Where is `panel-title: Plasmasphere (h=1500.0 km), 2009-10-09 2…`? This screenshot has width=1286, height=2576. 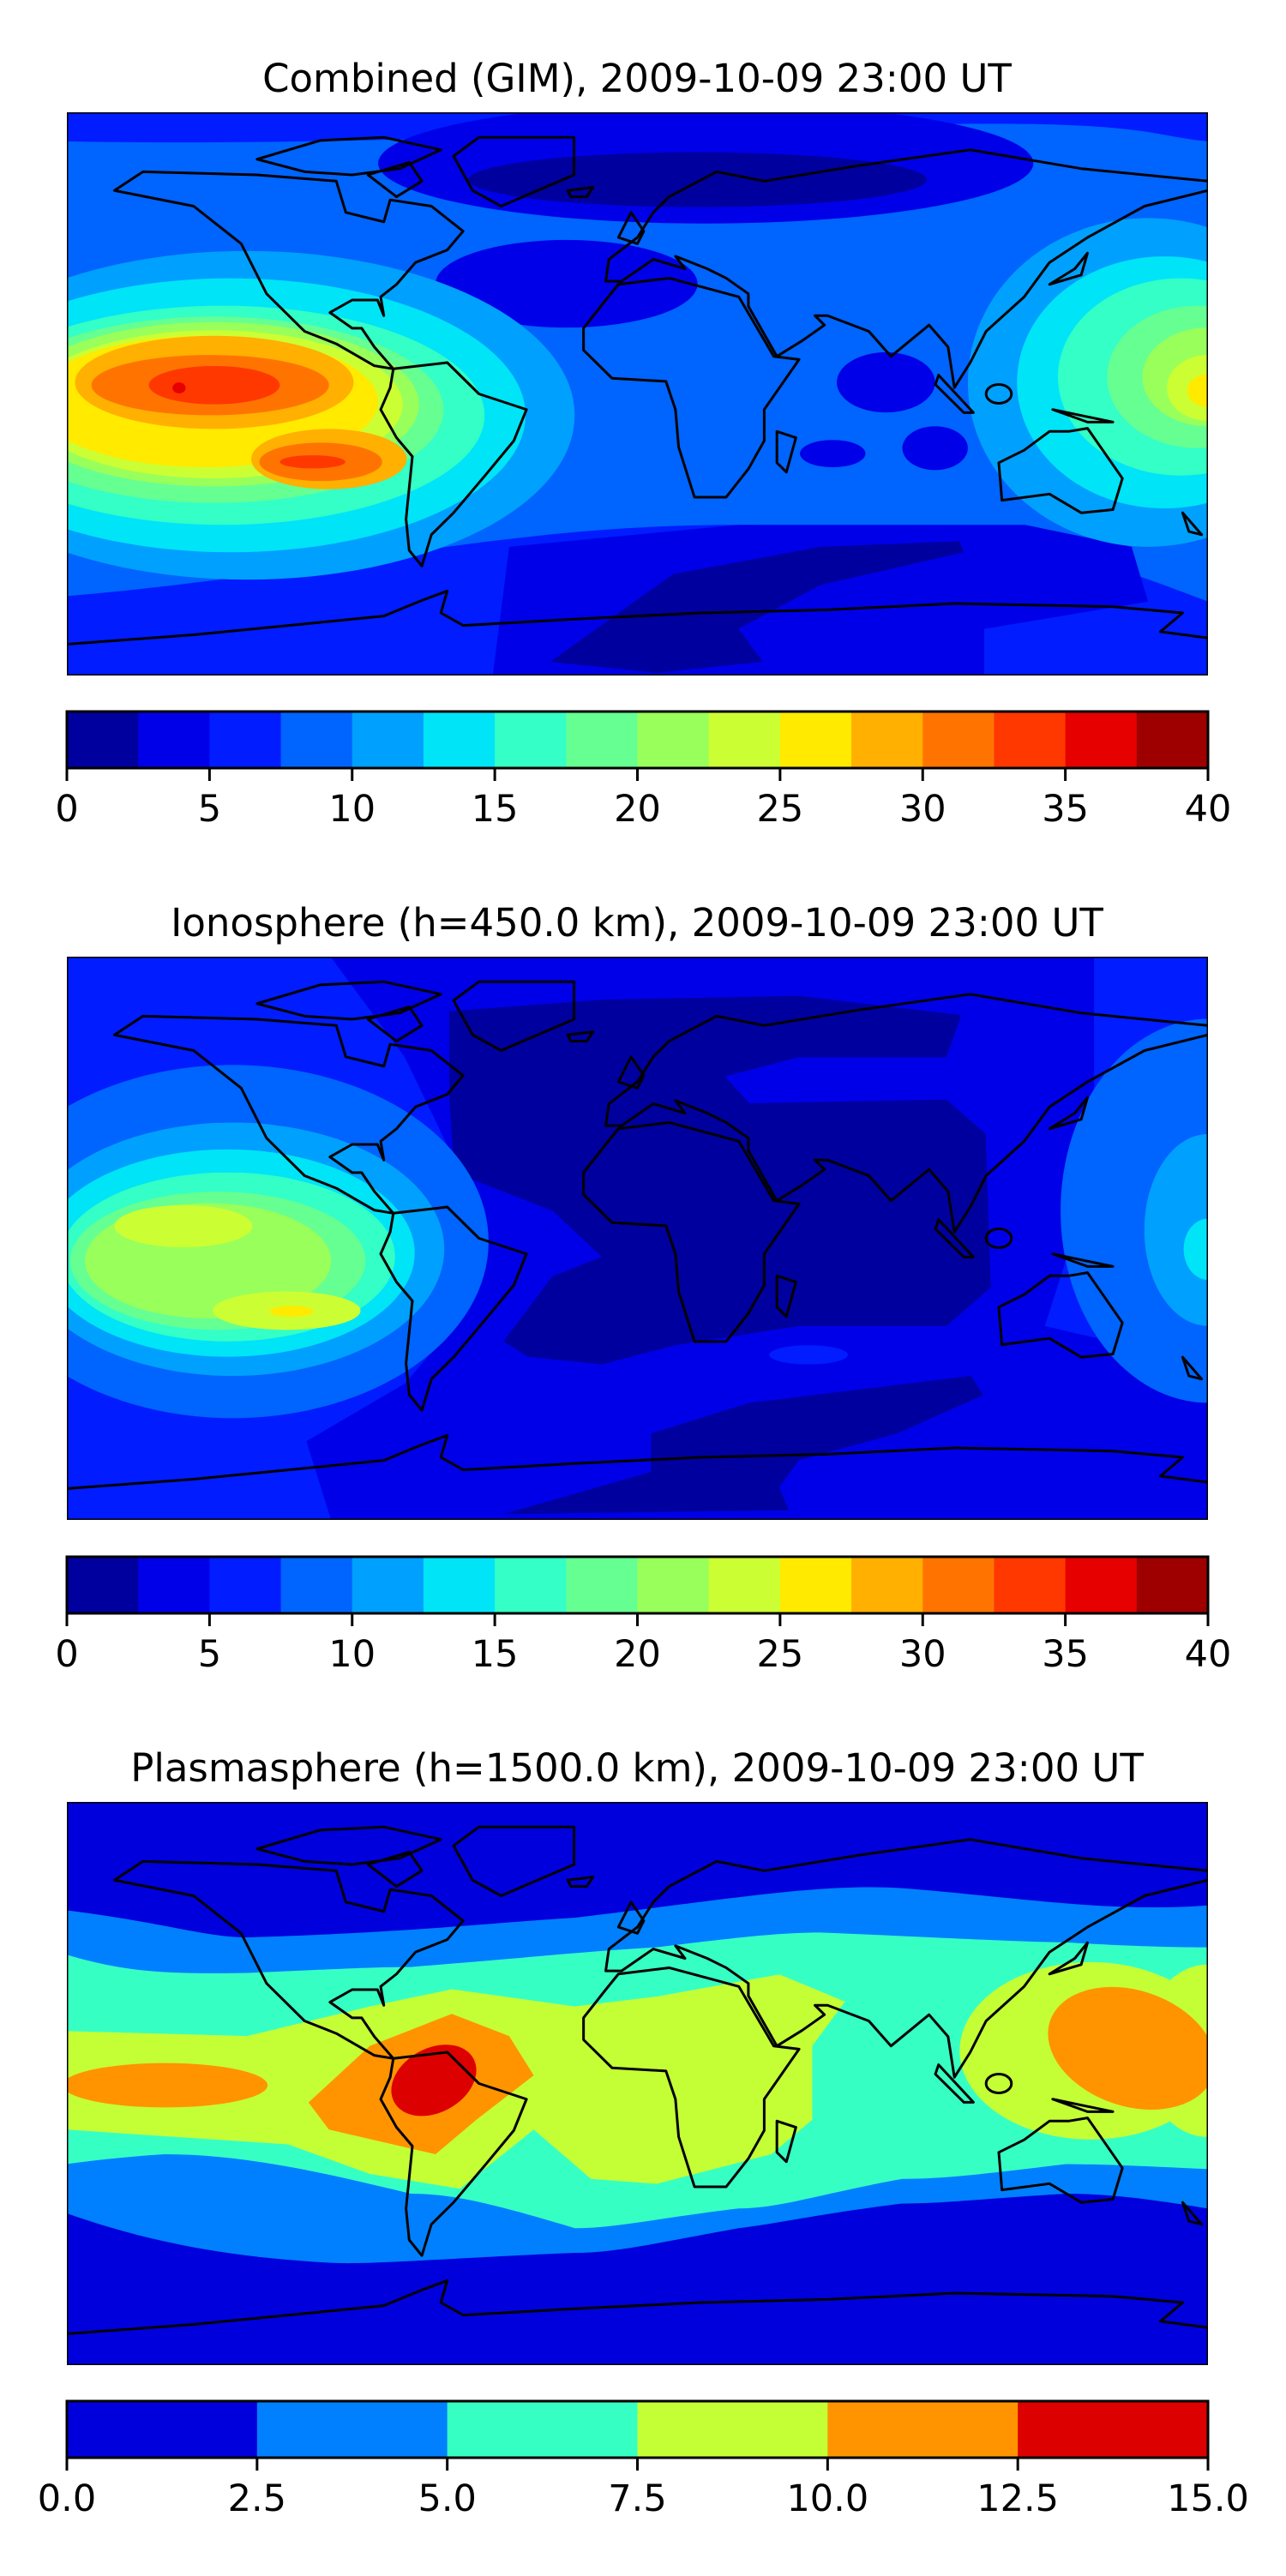
panel-title: Plasmasphere (h=1500.0 km), 2009-10-09 2… is located at coordinates (637, 1768).